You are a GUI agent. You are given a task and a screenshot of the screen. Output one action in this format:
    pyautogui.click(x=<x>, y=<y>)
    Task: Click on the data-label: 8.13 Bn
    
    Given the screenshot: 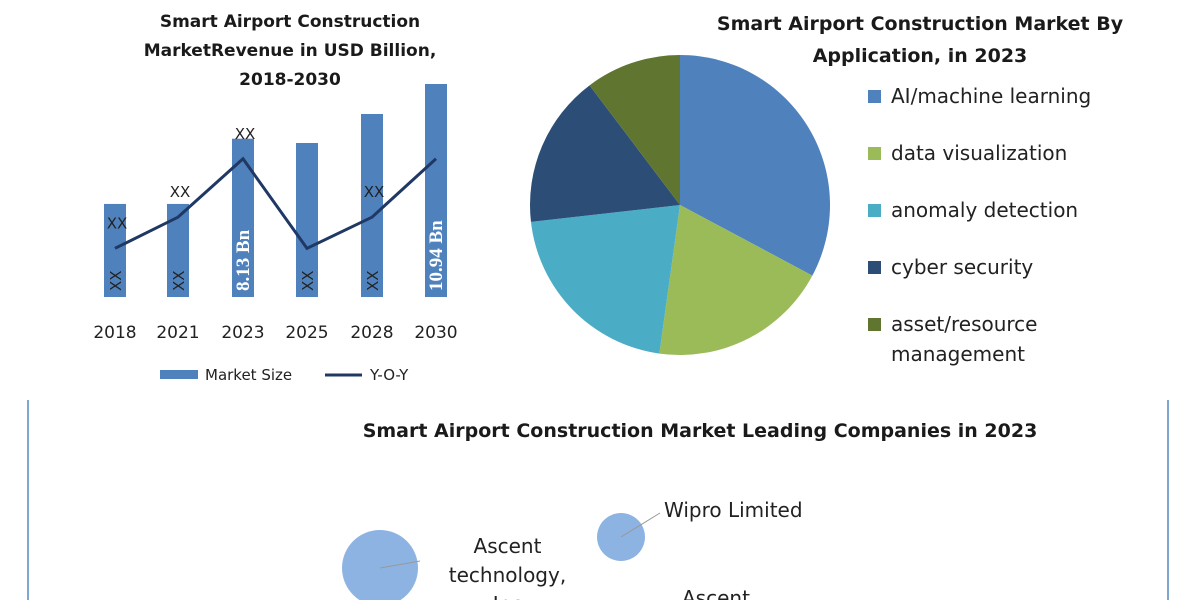 What is the action you would take?
    pyautogui.click(x=243, y=260)
    